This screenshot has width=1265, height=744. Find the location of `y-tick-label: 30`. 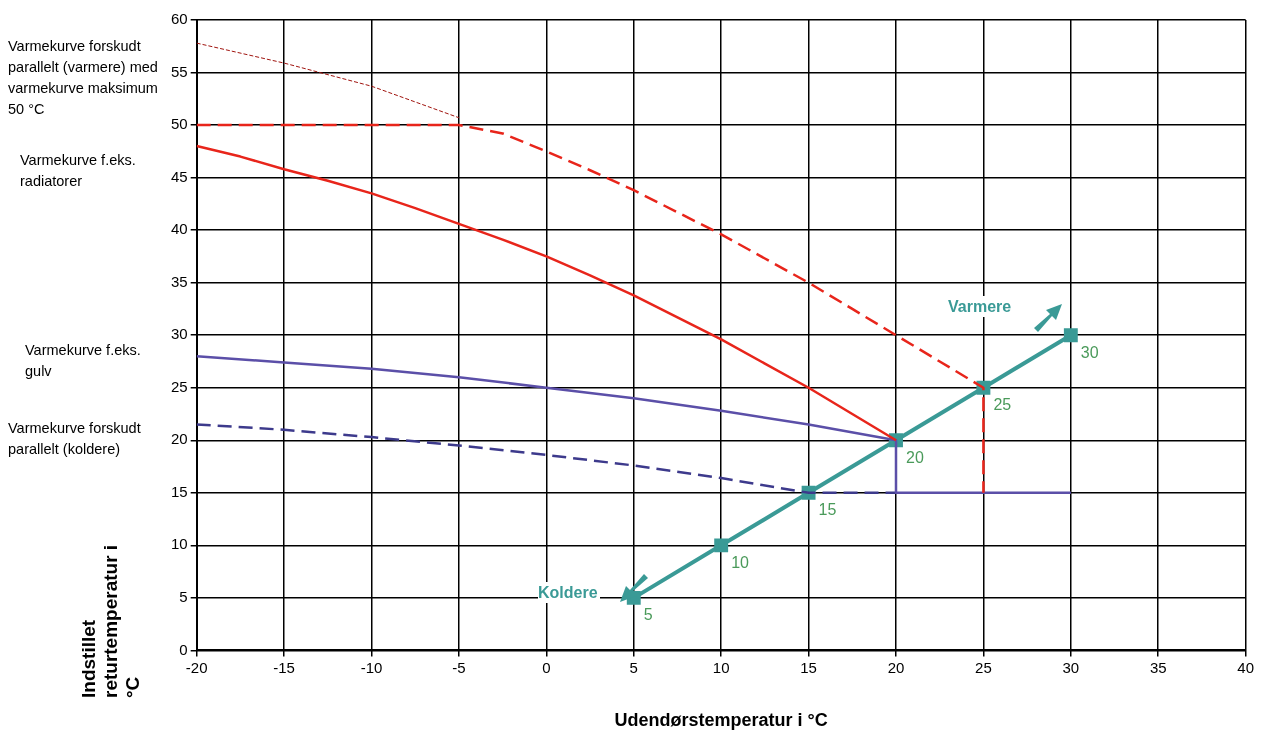

y-tick-label: 30 is located at coordinates (179, 334).